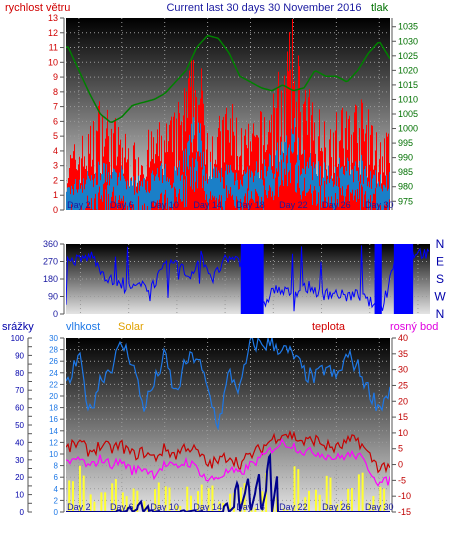  What do you see at coordinates (55, 121) in the screenshot?
I see `wind-tick-label: 6` at bounding box center [55, 121].